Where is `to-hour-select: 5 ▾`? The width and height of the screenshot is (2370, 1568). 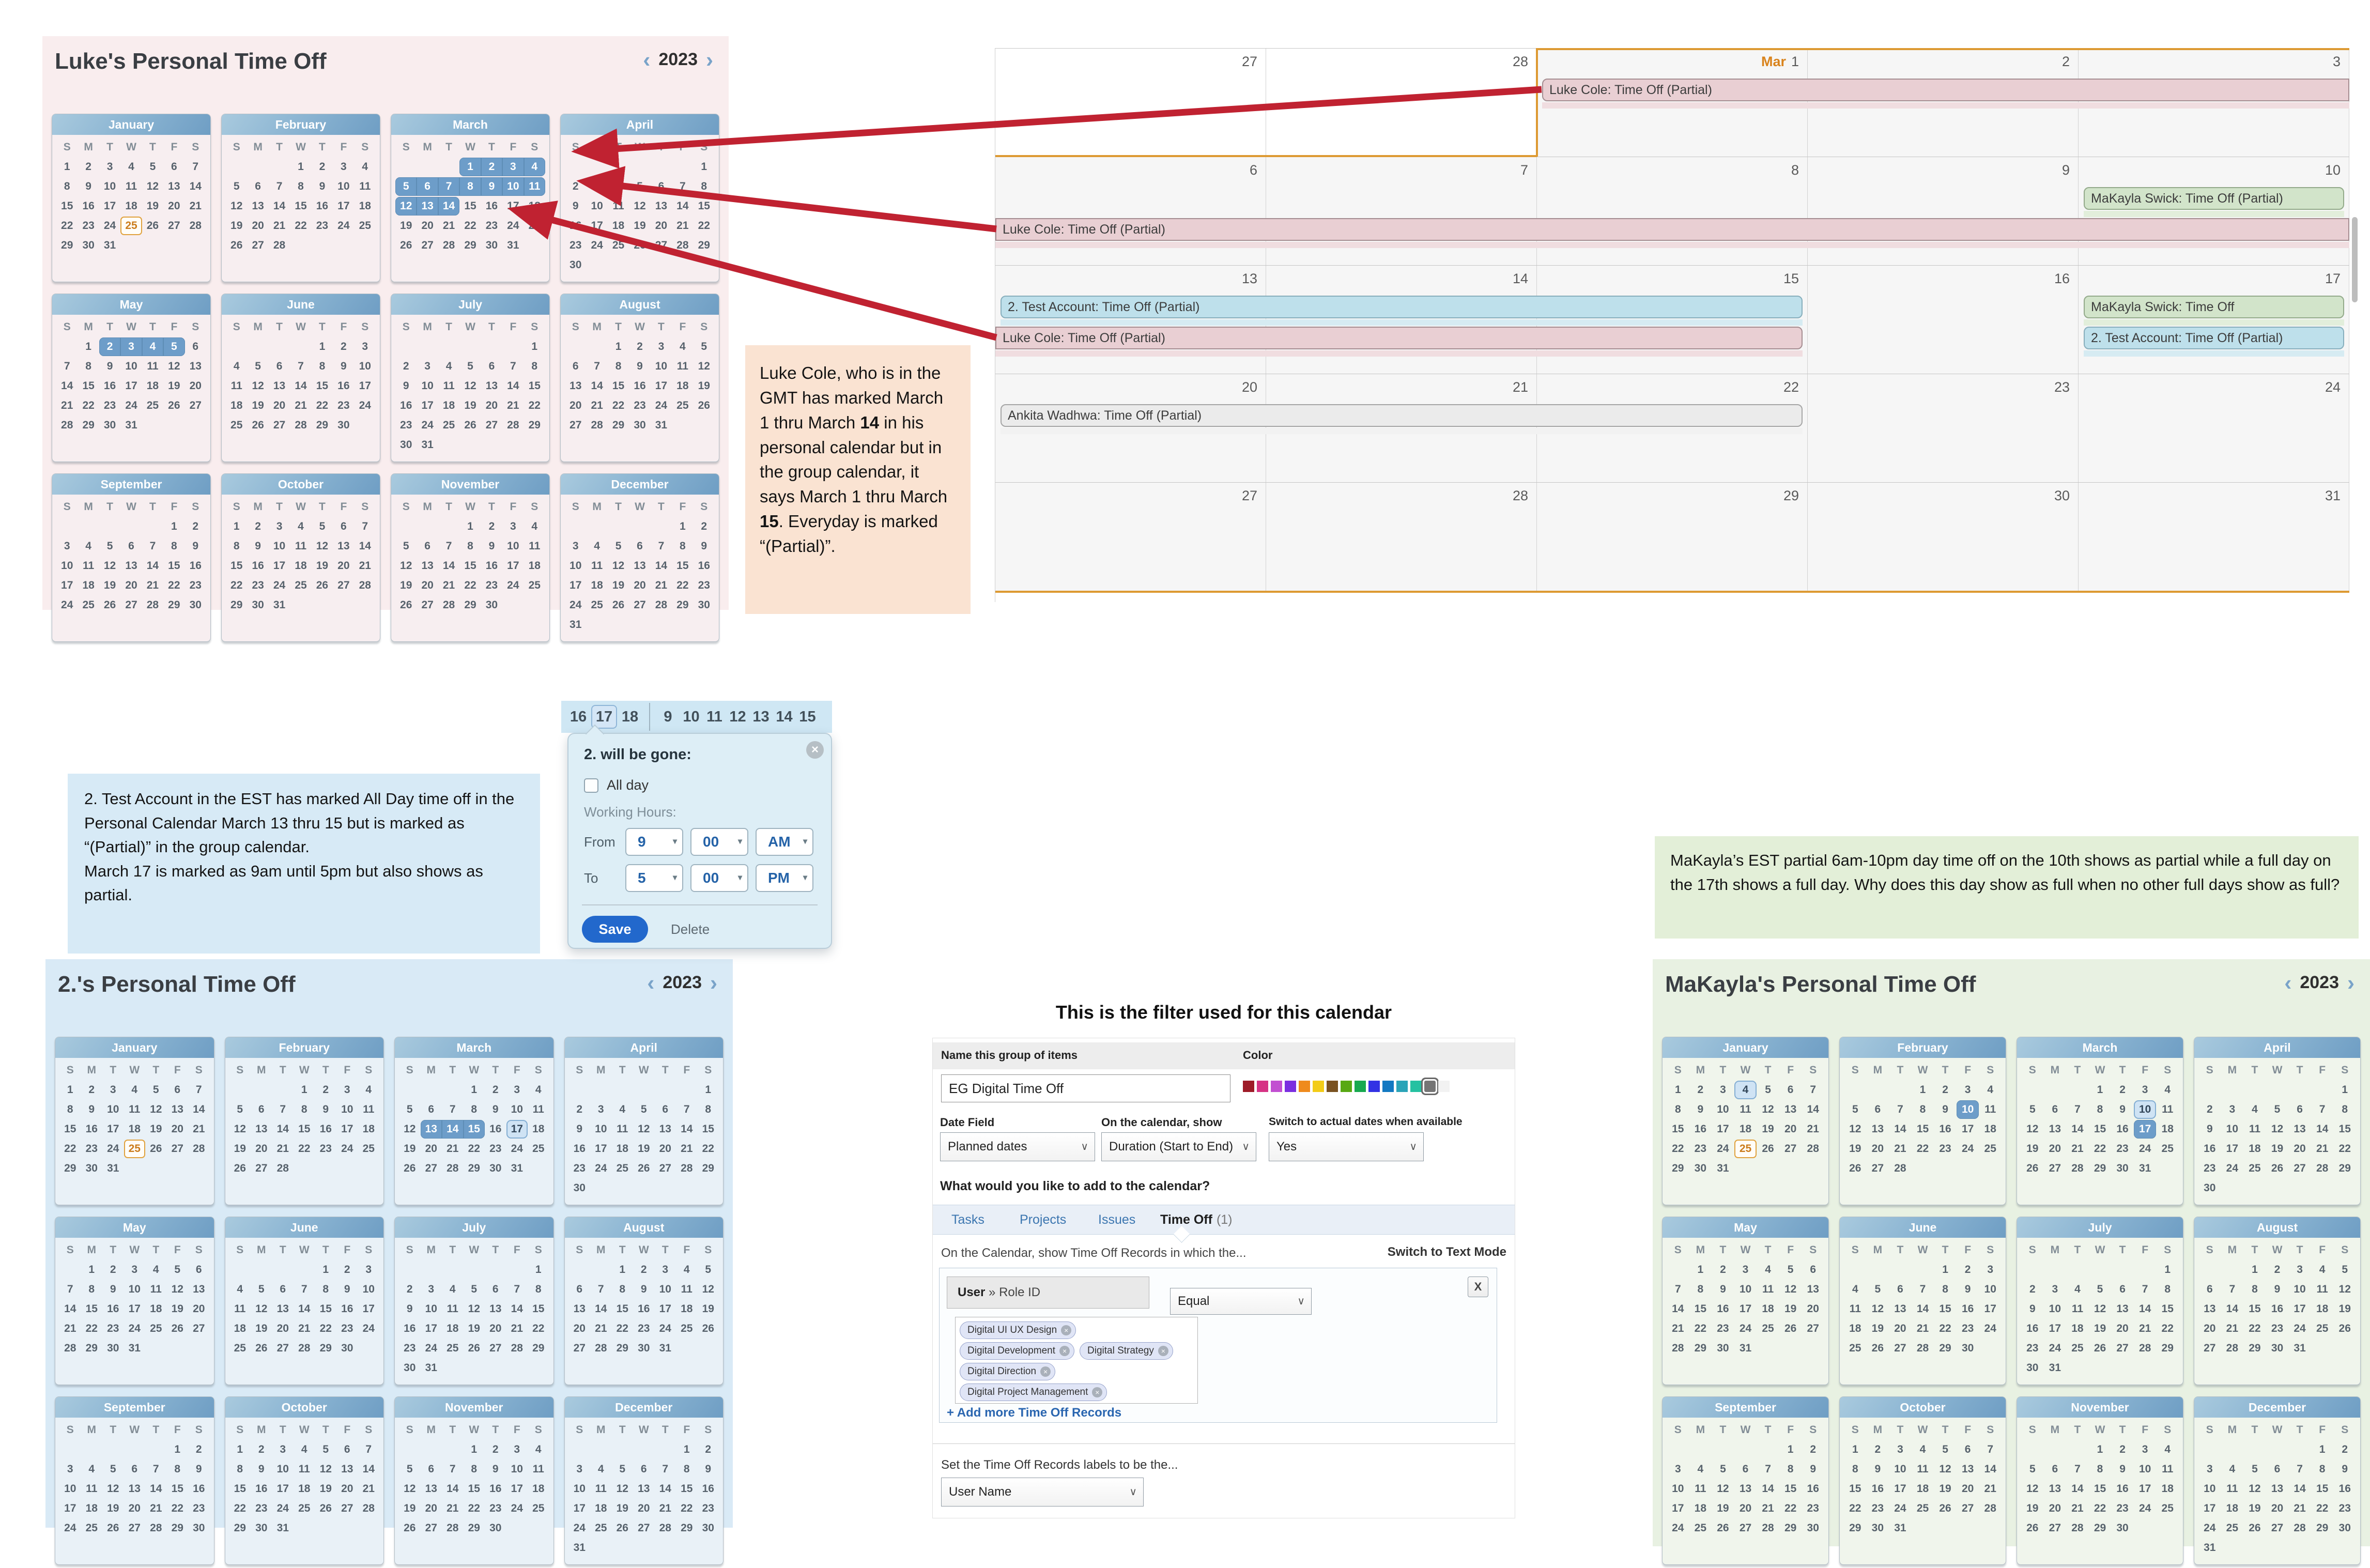
to-hour-select: 5 ▾ is located at coordinates (654, 878).